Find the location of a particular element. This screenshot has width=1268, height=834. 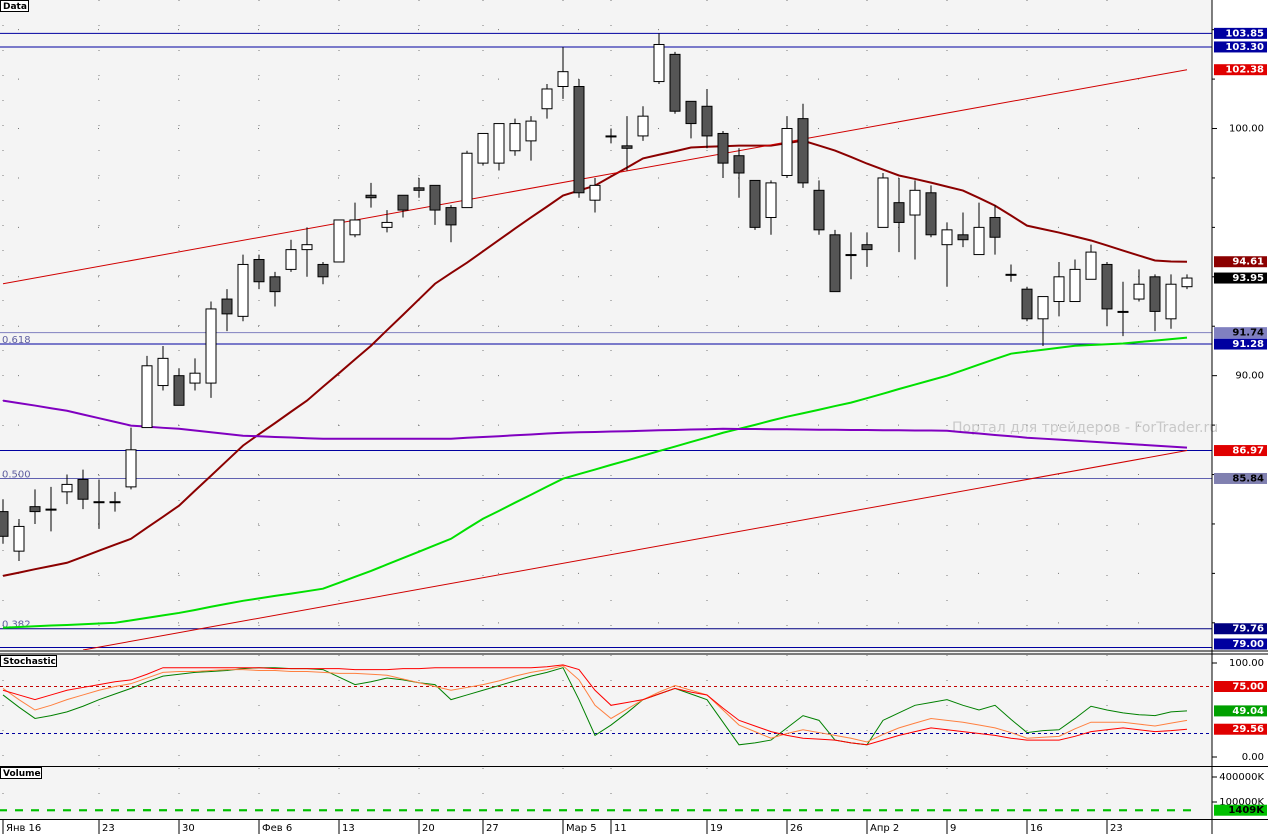

price-tag-label: 1409K is located at coordinates (1246, 810).